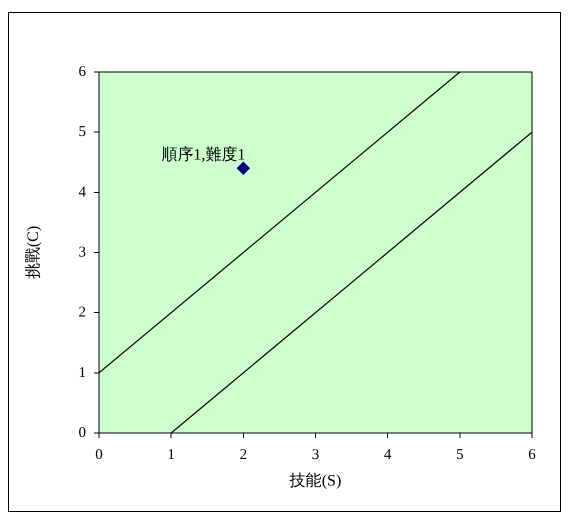  Describe the element at coordinates (33, 253) in the screenshot. I see `y-axis-title: 挑戰(C)` at that location.